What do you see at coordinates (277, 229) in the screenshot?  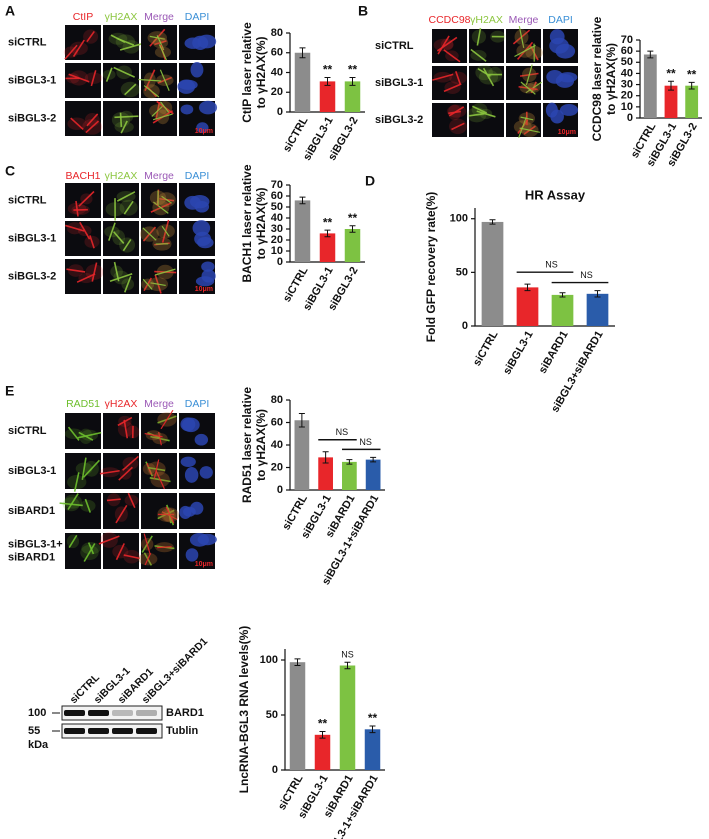 I see `y-tick-label: 30` at bounding box center [277, 229].